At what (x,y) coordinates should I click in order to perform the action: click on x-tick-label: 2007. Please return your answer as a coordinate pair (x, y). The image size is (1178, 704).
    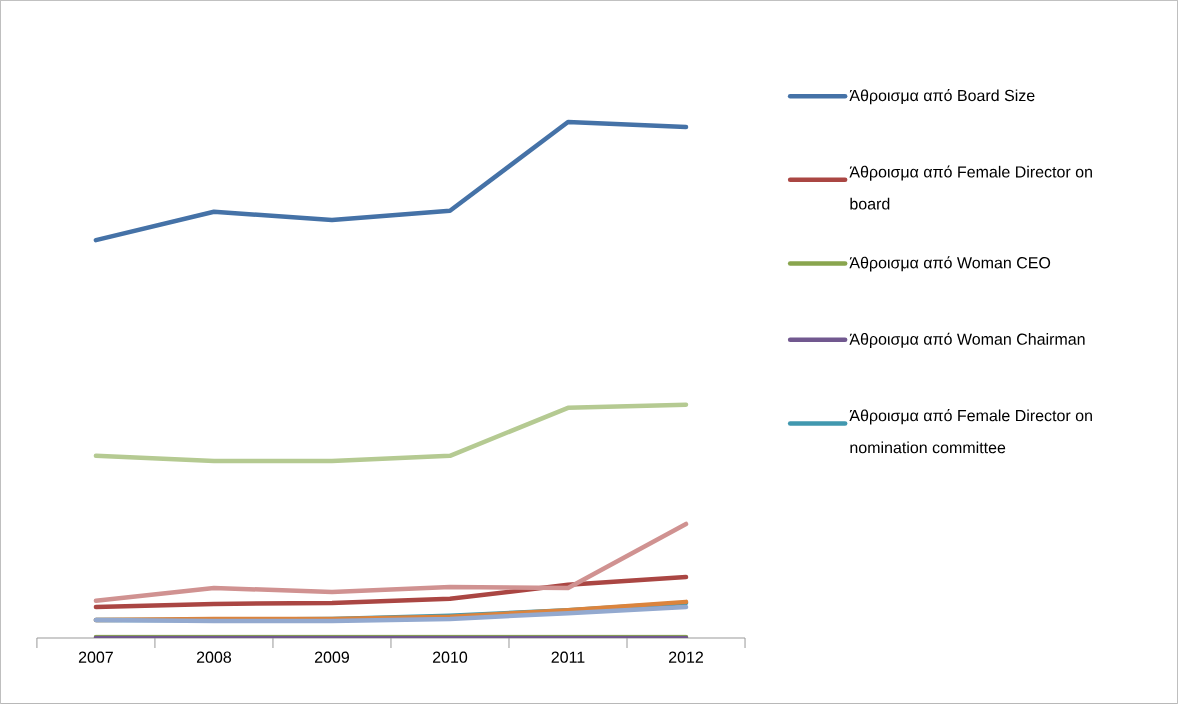
    Looking at the image, I should click on (95, 657).